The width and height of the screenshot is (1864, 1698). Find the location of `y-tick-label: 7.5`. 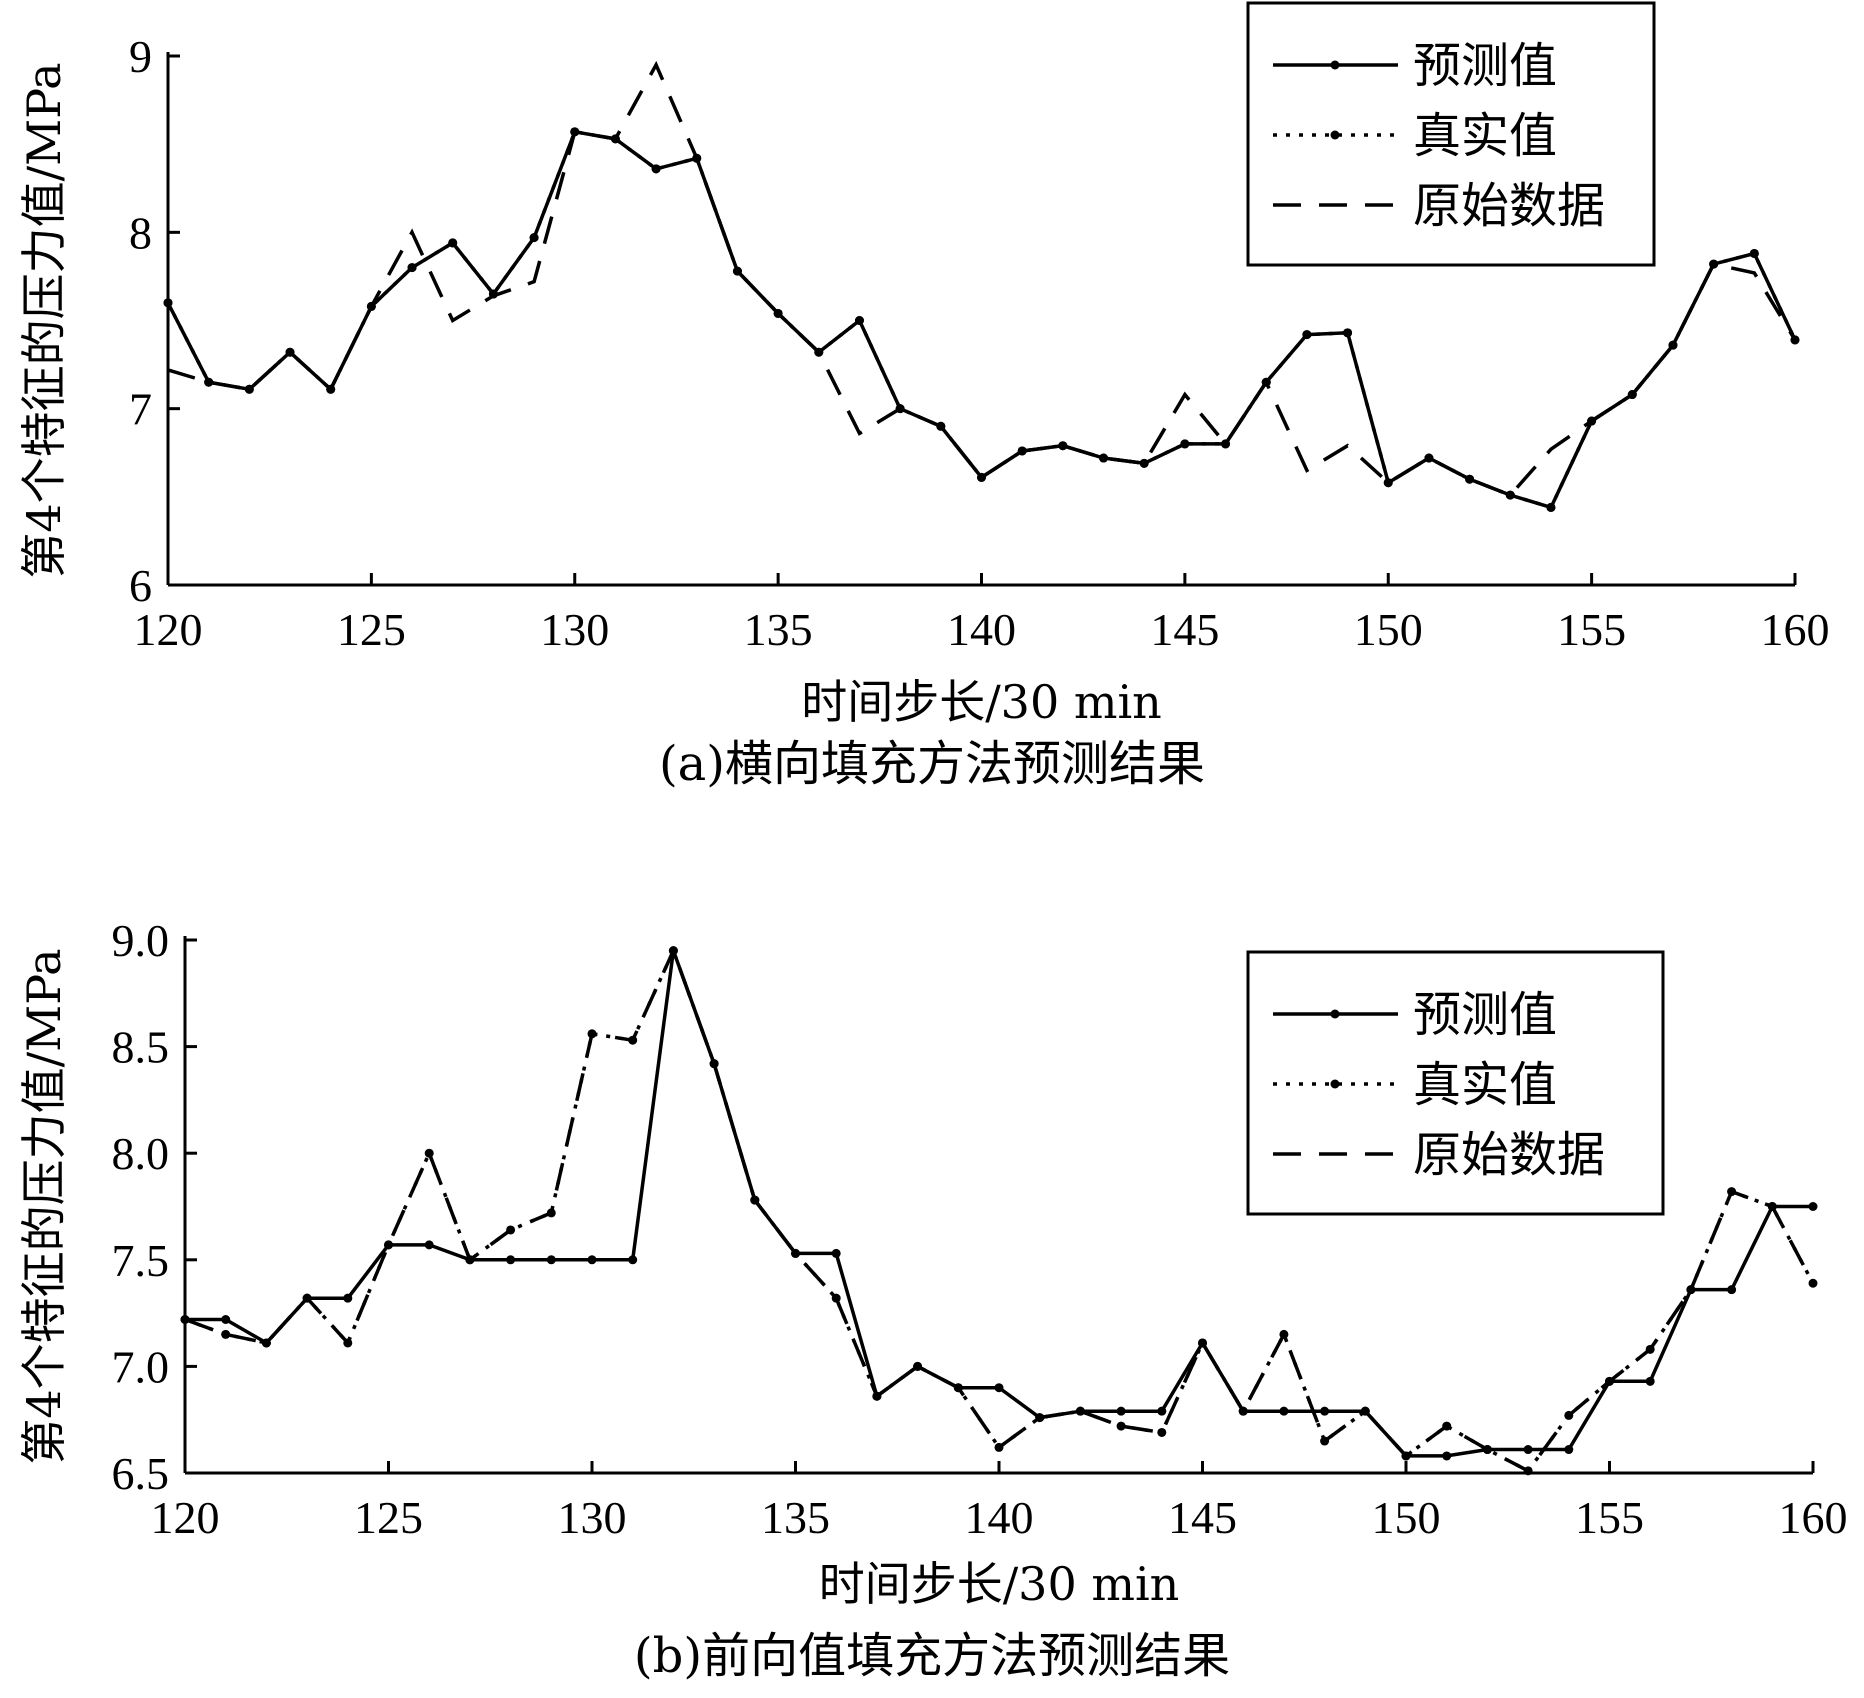

y-tick-label: 7.5 is located at coordinates (141, 1260).